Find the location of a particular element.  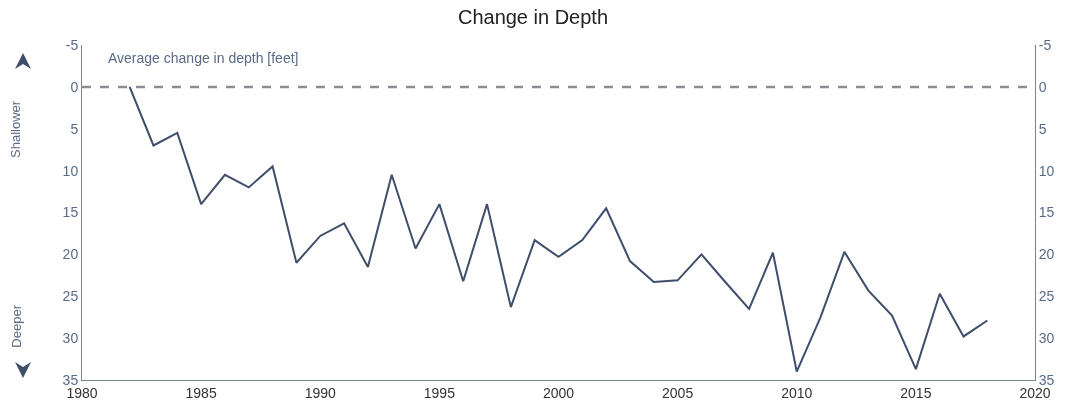

y-tick-label: 0 is located at coordinates (74, 86).